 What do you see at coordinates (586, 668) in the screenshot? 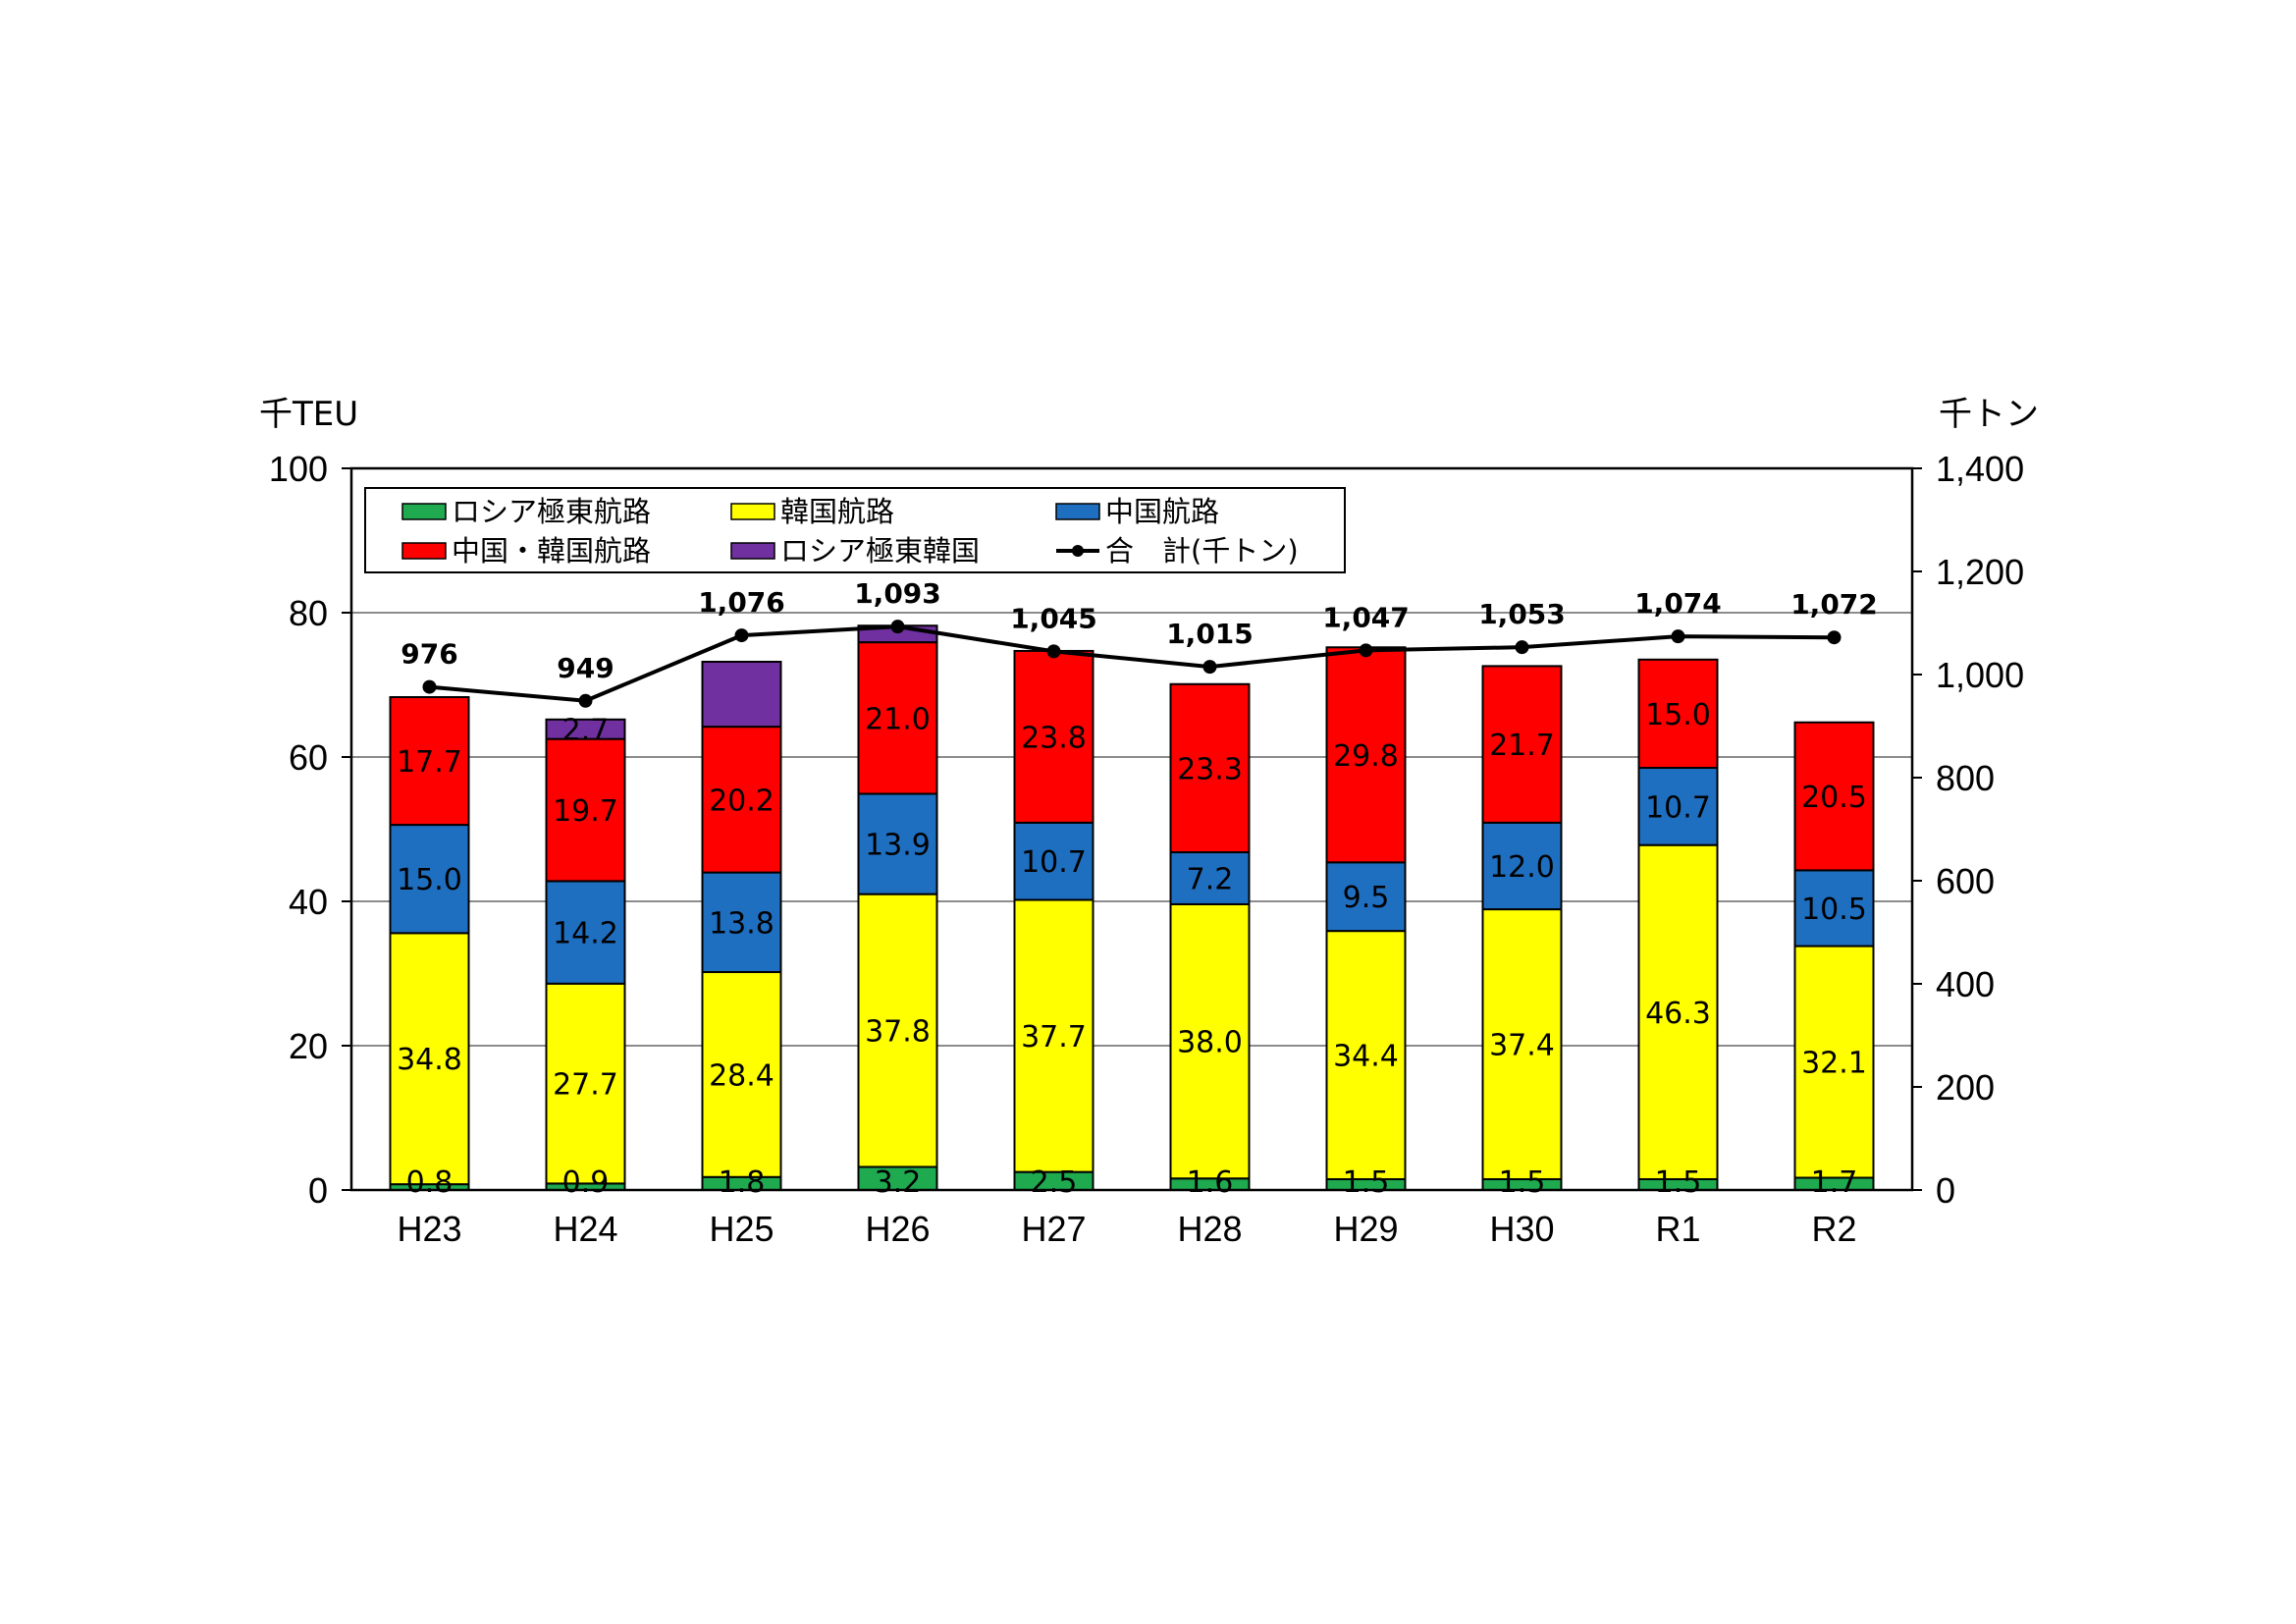
I see `total-value-label: 949` at bounding box center [586, 668].